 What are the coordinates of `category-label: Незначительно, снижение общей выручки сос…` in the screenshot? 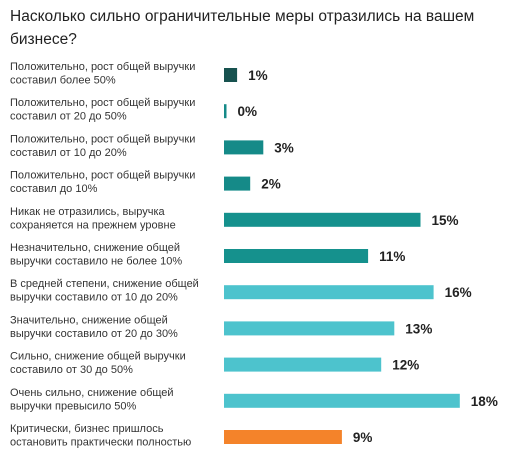 It's located at (96, 255).